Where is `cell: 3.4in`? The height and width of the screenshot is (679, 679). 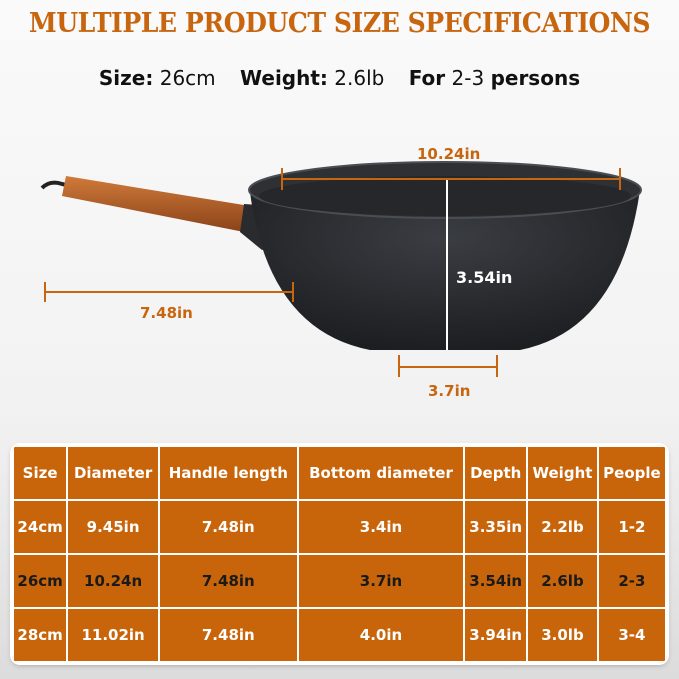 cell: 3.4in is located at coordinates (381, 527).